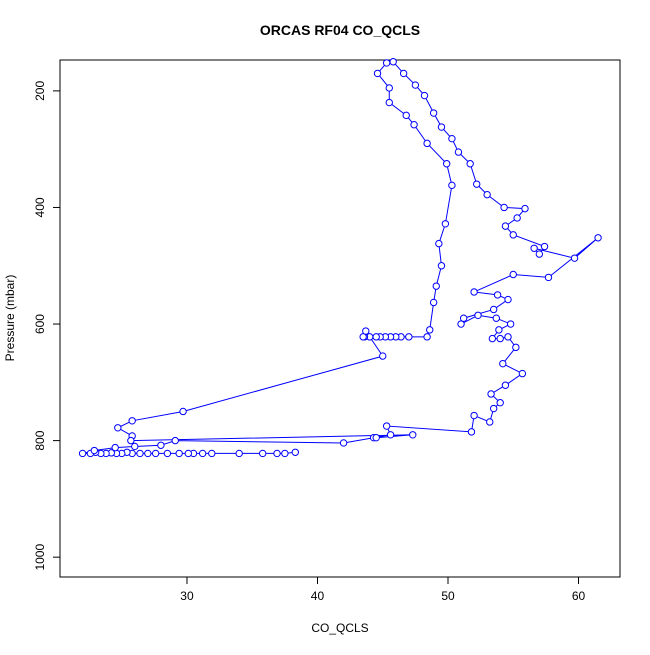  I want to click on y-axis-label: Pressure (mbar), so click(10, 318).